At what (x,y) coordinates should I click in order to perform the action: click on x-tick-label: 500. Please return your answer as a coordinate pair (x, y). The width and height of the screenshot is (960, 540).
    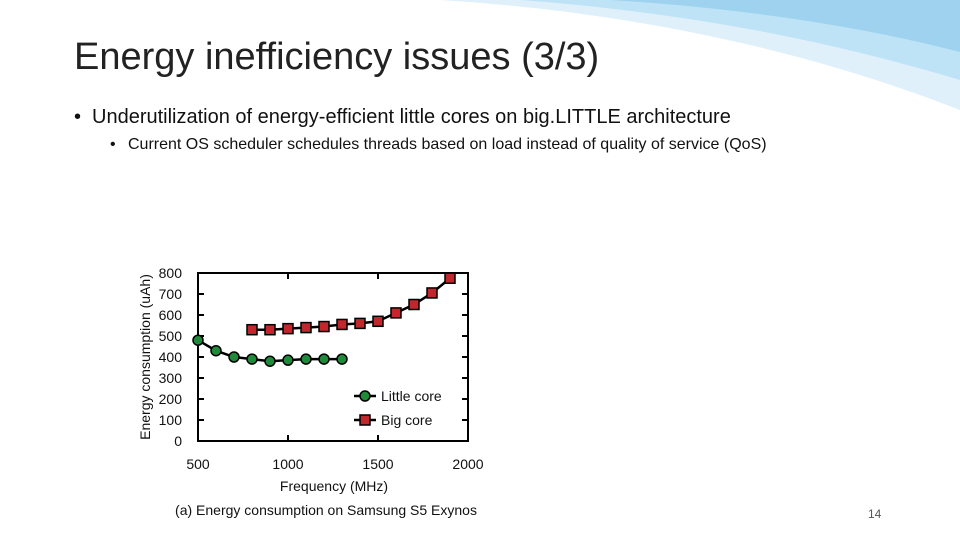
    Looking at the image, I should click on (198, 464).